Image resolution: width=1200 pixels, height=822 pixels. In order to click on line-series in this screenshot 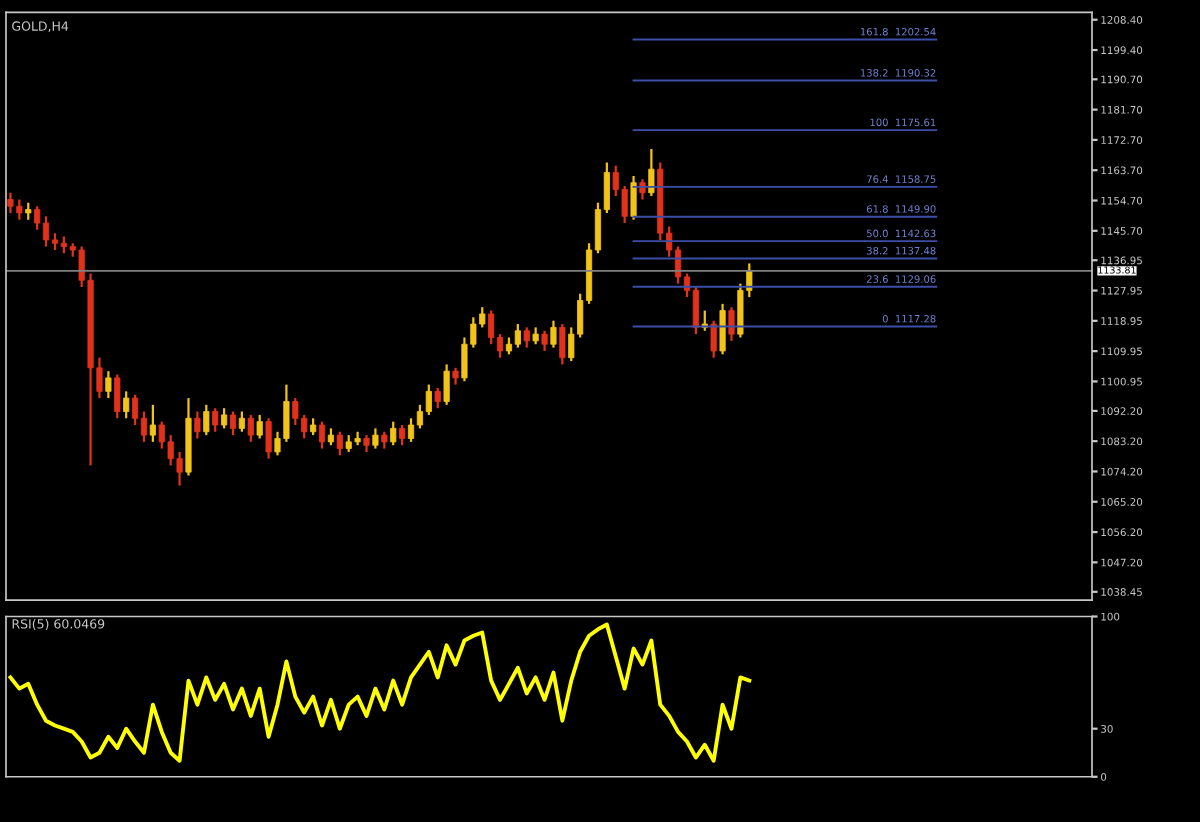, I will do `click(380, 692)`.